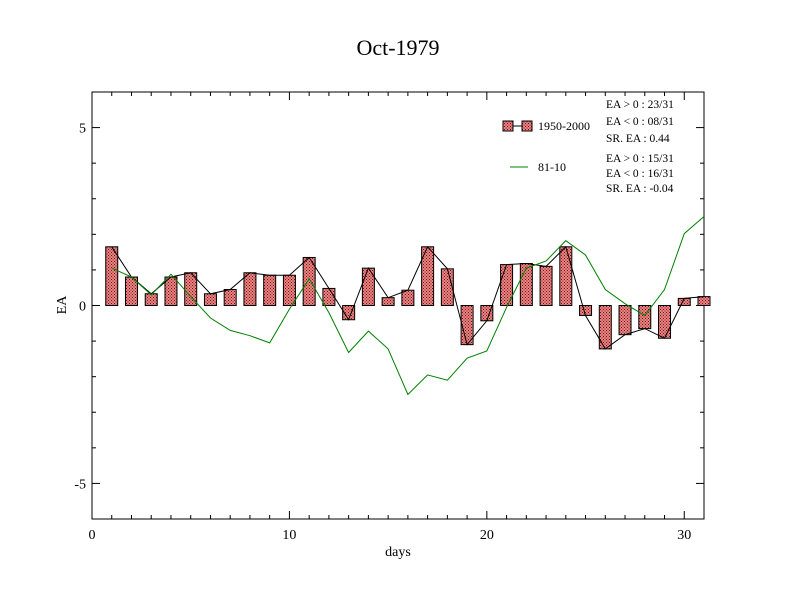 The width and height of the screenshot is (792, 612). What do you see at coordinates (82, 307) in the screenshot?
I see `y-tick-label: 0` at bounding box center [82, 307].